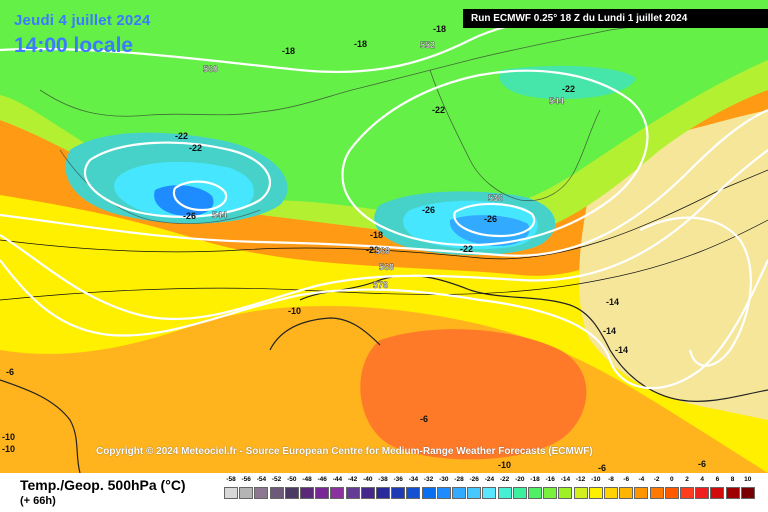 This screenshot has width=768, height=512. What do you see at coordinates (489, 479) in the screenshot?
I see `legend-tick-label: -24` at bounding box center [489, 479].